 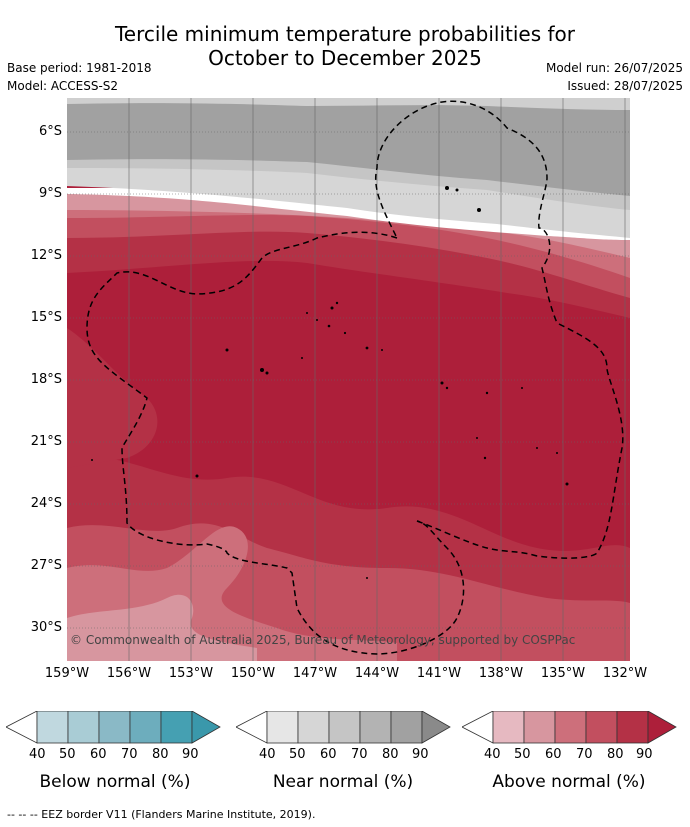 I want to click on colorbar-above-svg, so click(x=569, y=727).